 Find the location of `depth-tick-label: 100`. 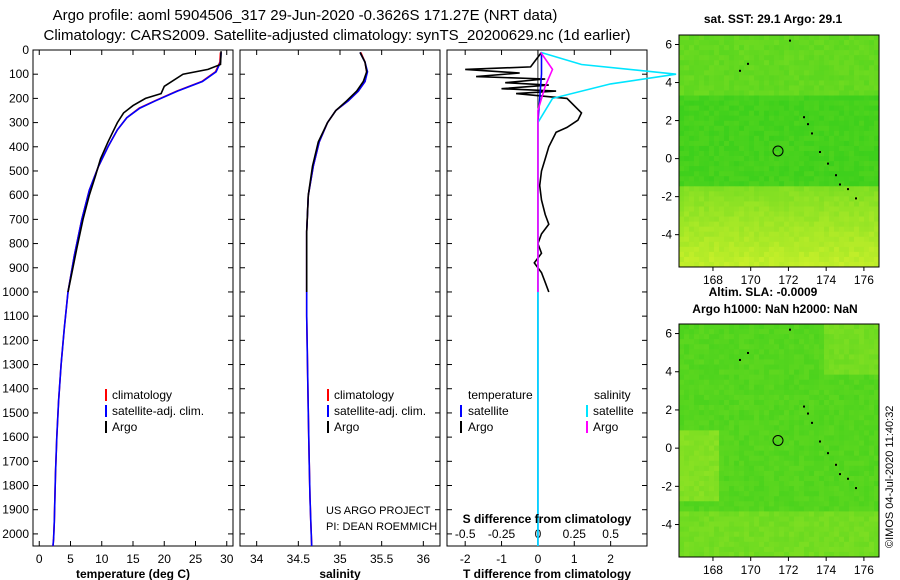

depth-tick-label: 100 is located at coordinates (19, 74).